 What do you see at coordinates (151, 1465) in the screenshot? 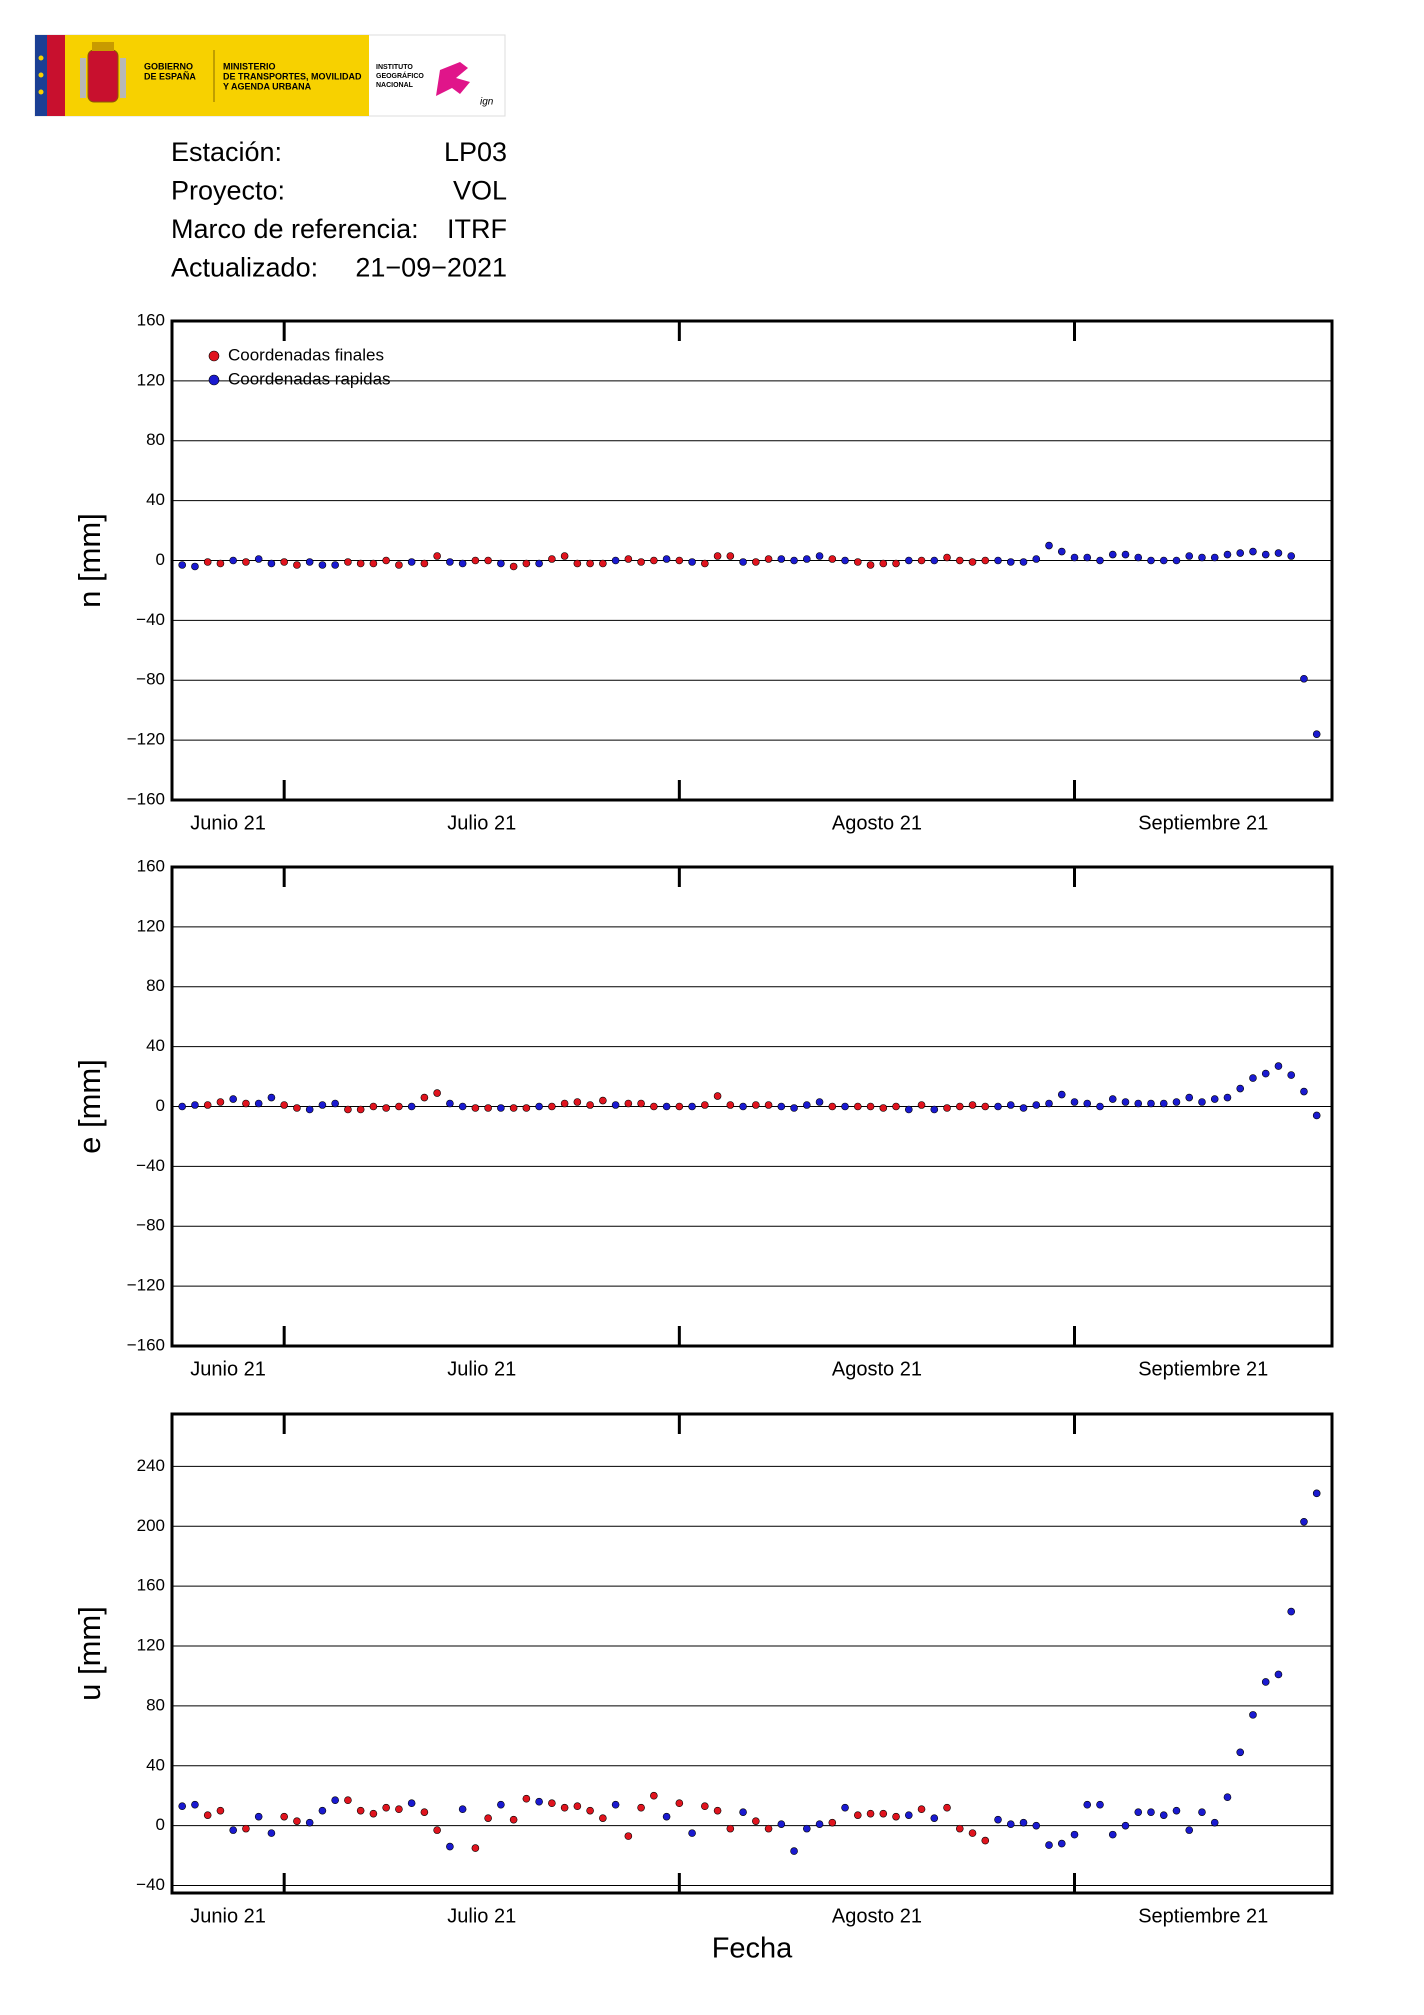
I see `y-tick-label: 240` at bounding box center [151, 1465].